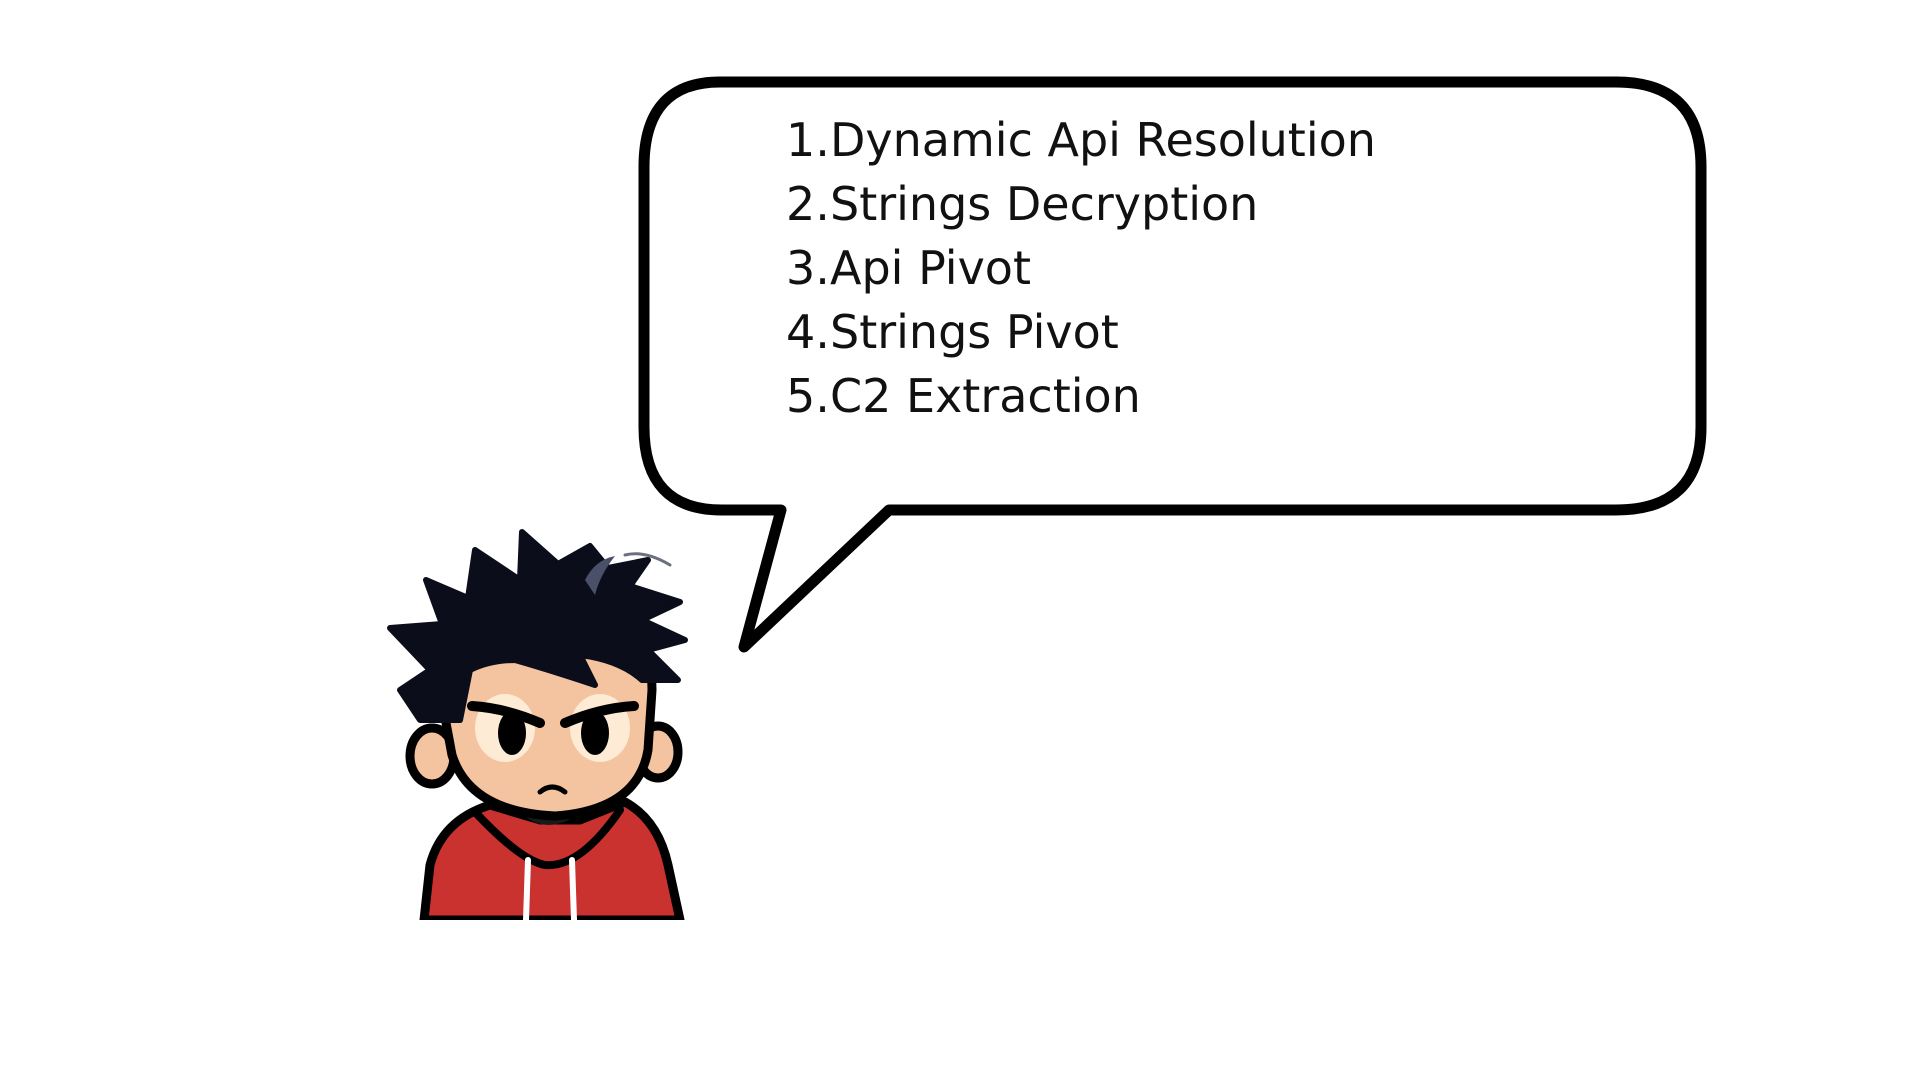 This screenshot has height=1080, width=1920. What do you see at coordinates (930, 268) in the screenshot?
I see `step-label: Api Pivot` at bounding box center [930, 268].